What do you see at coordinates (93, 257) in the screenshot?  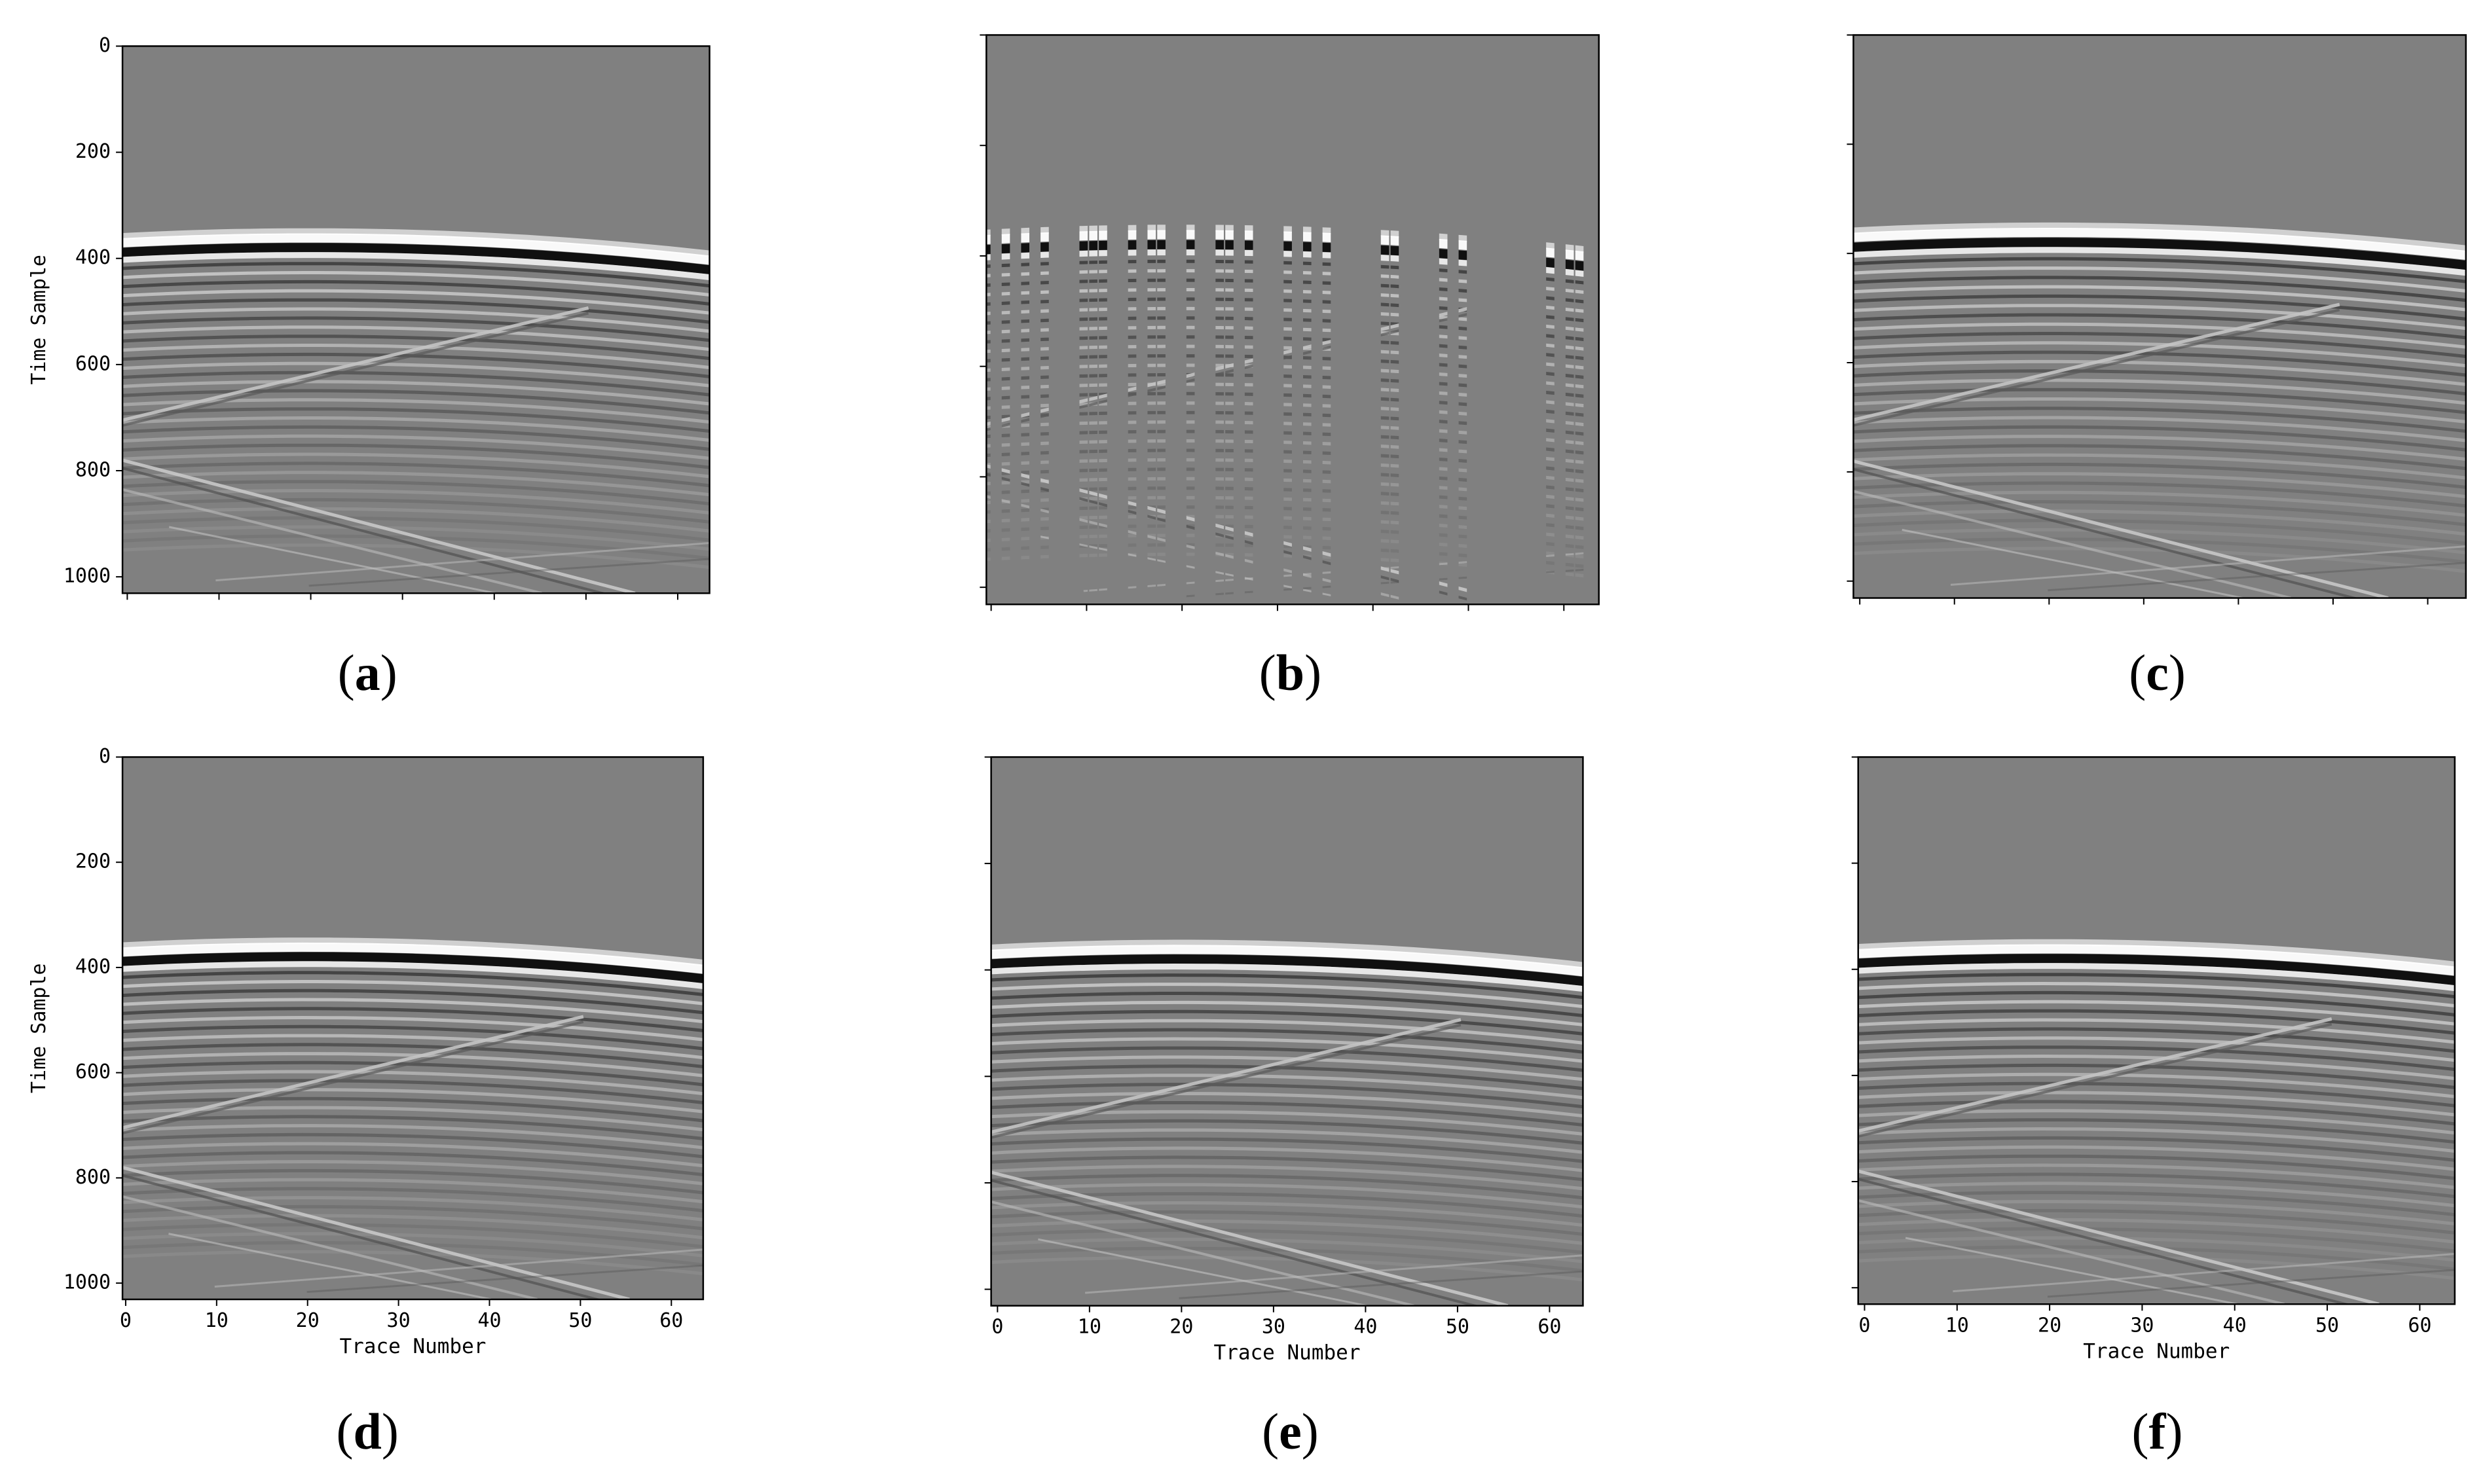 I see `y-tick-label: 400` at bounding box center [93, 257].